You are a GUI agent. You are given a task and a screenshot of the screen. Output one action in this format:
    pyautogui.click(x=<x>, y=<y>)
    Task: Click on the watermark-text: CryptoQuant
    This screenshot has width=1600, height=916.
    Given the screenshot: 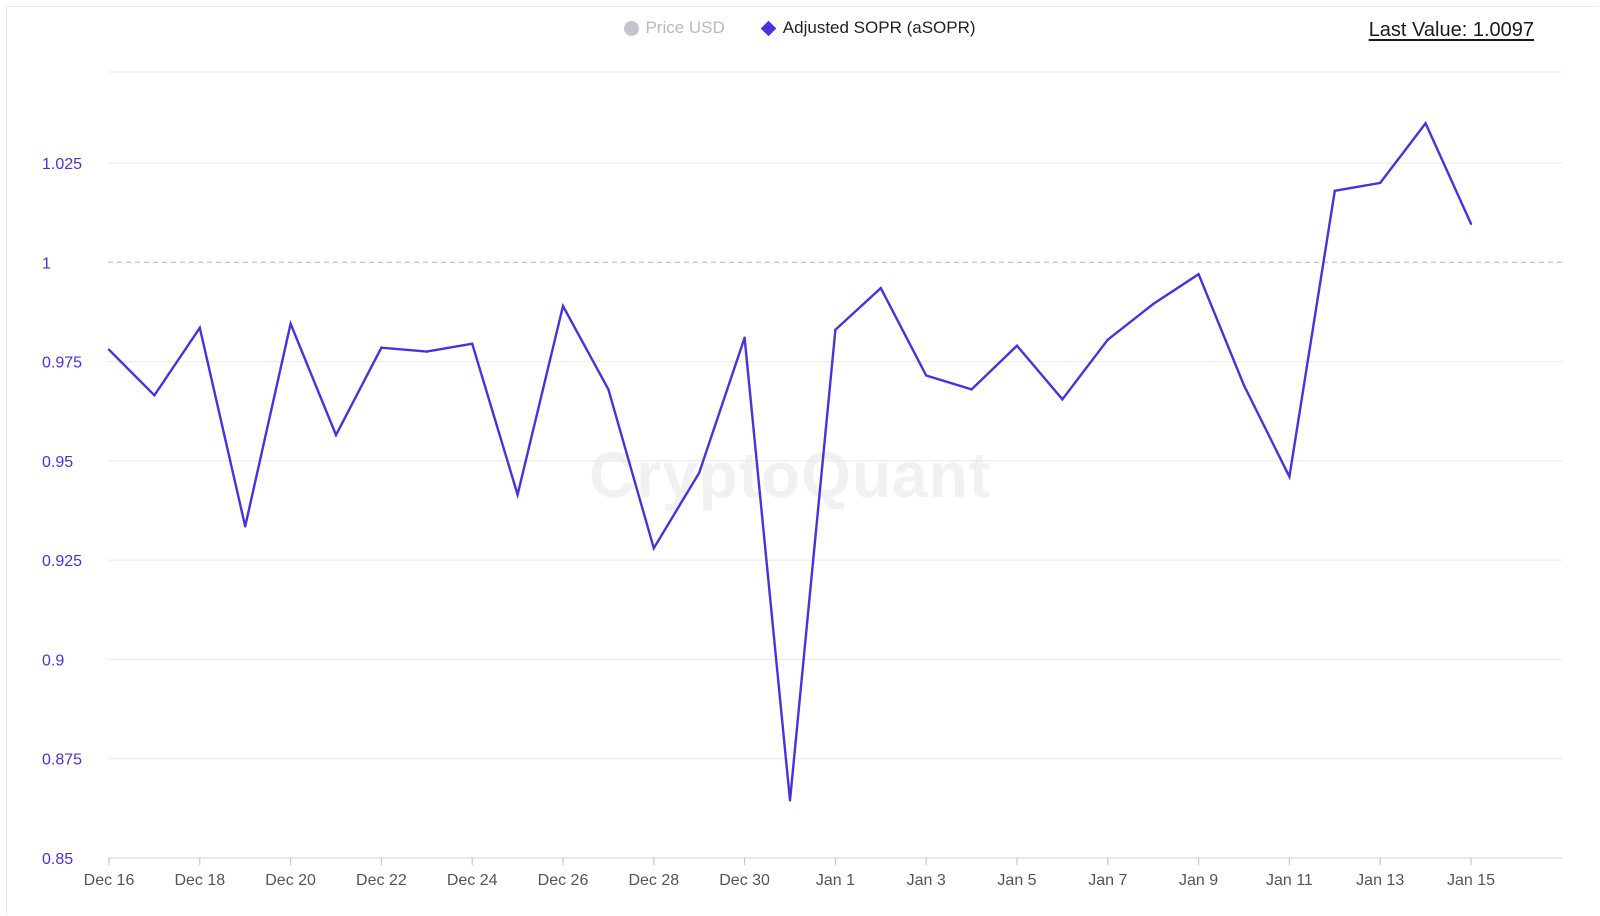 What is the action you would take?
    pyautogui.click(x=790, y=475)
    